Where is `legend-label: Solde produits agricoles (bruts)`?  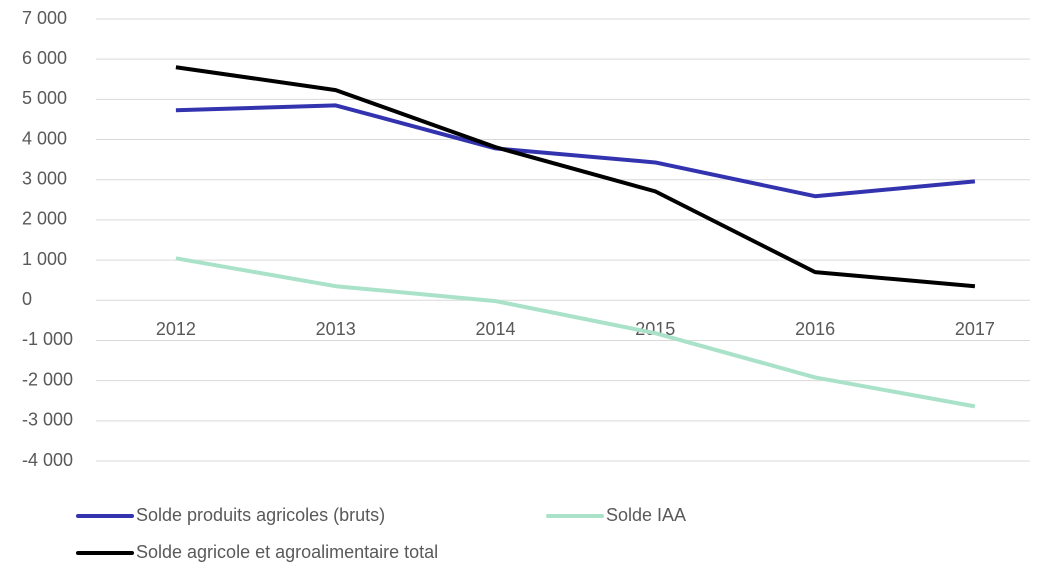
legend-label: Solde produits agricoles (bruts) is located at coordinates (260, 515).